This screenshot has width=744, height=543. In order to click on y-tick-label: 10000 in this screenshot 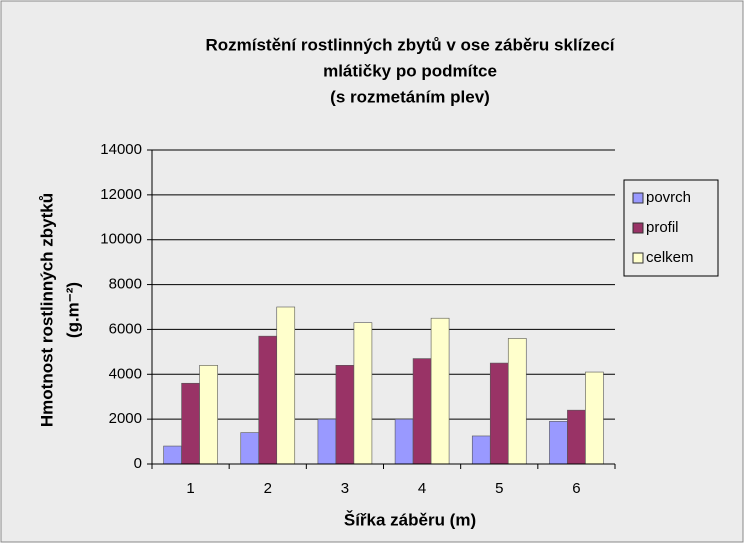, I will do `click(121, 239)`.